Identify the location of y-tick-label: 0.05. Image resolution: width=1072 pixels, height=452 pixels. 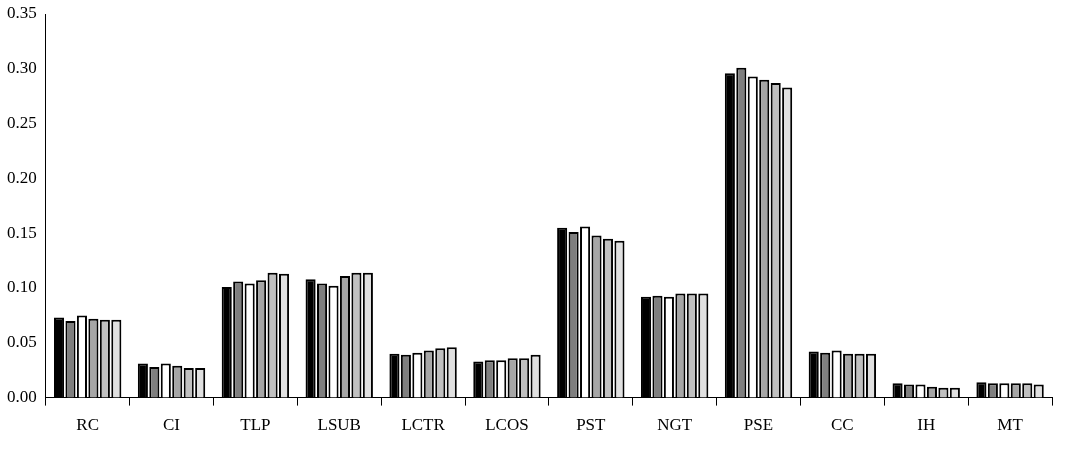
(22, 342).